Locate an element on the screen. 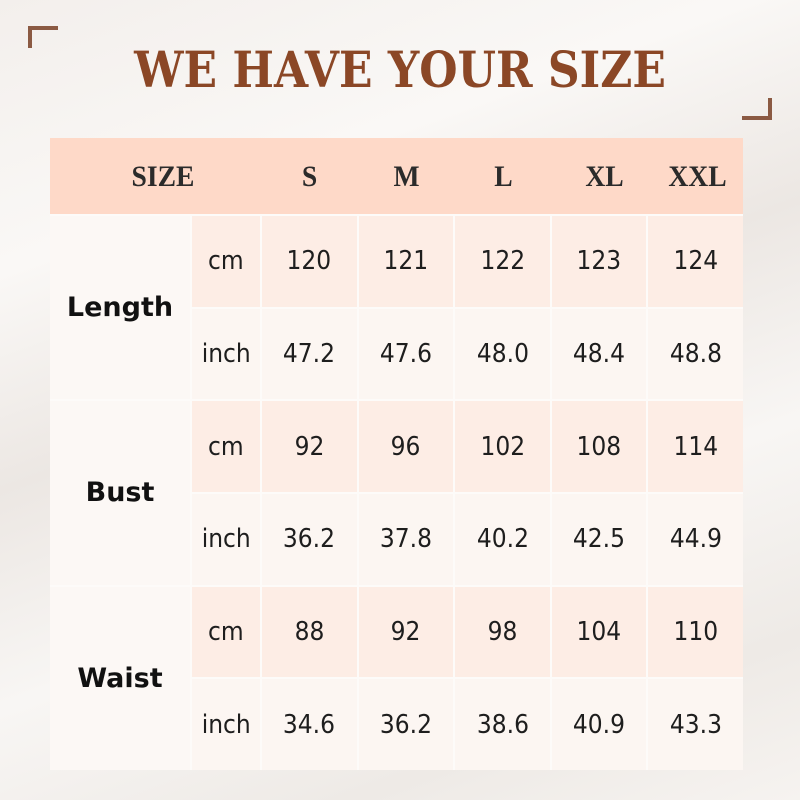 The height and width of the screenshot is (800, 800). value-text: 88 is located at coordinates (309, 631).